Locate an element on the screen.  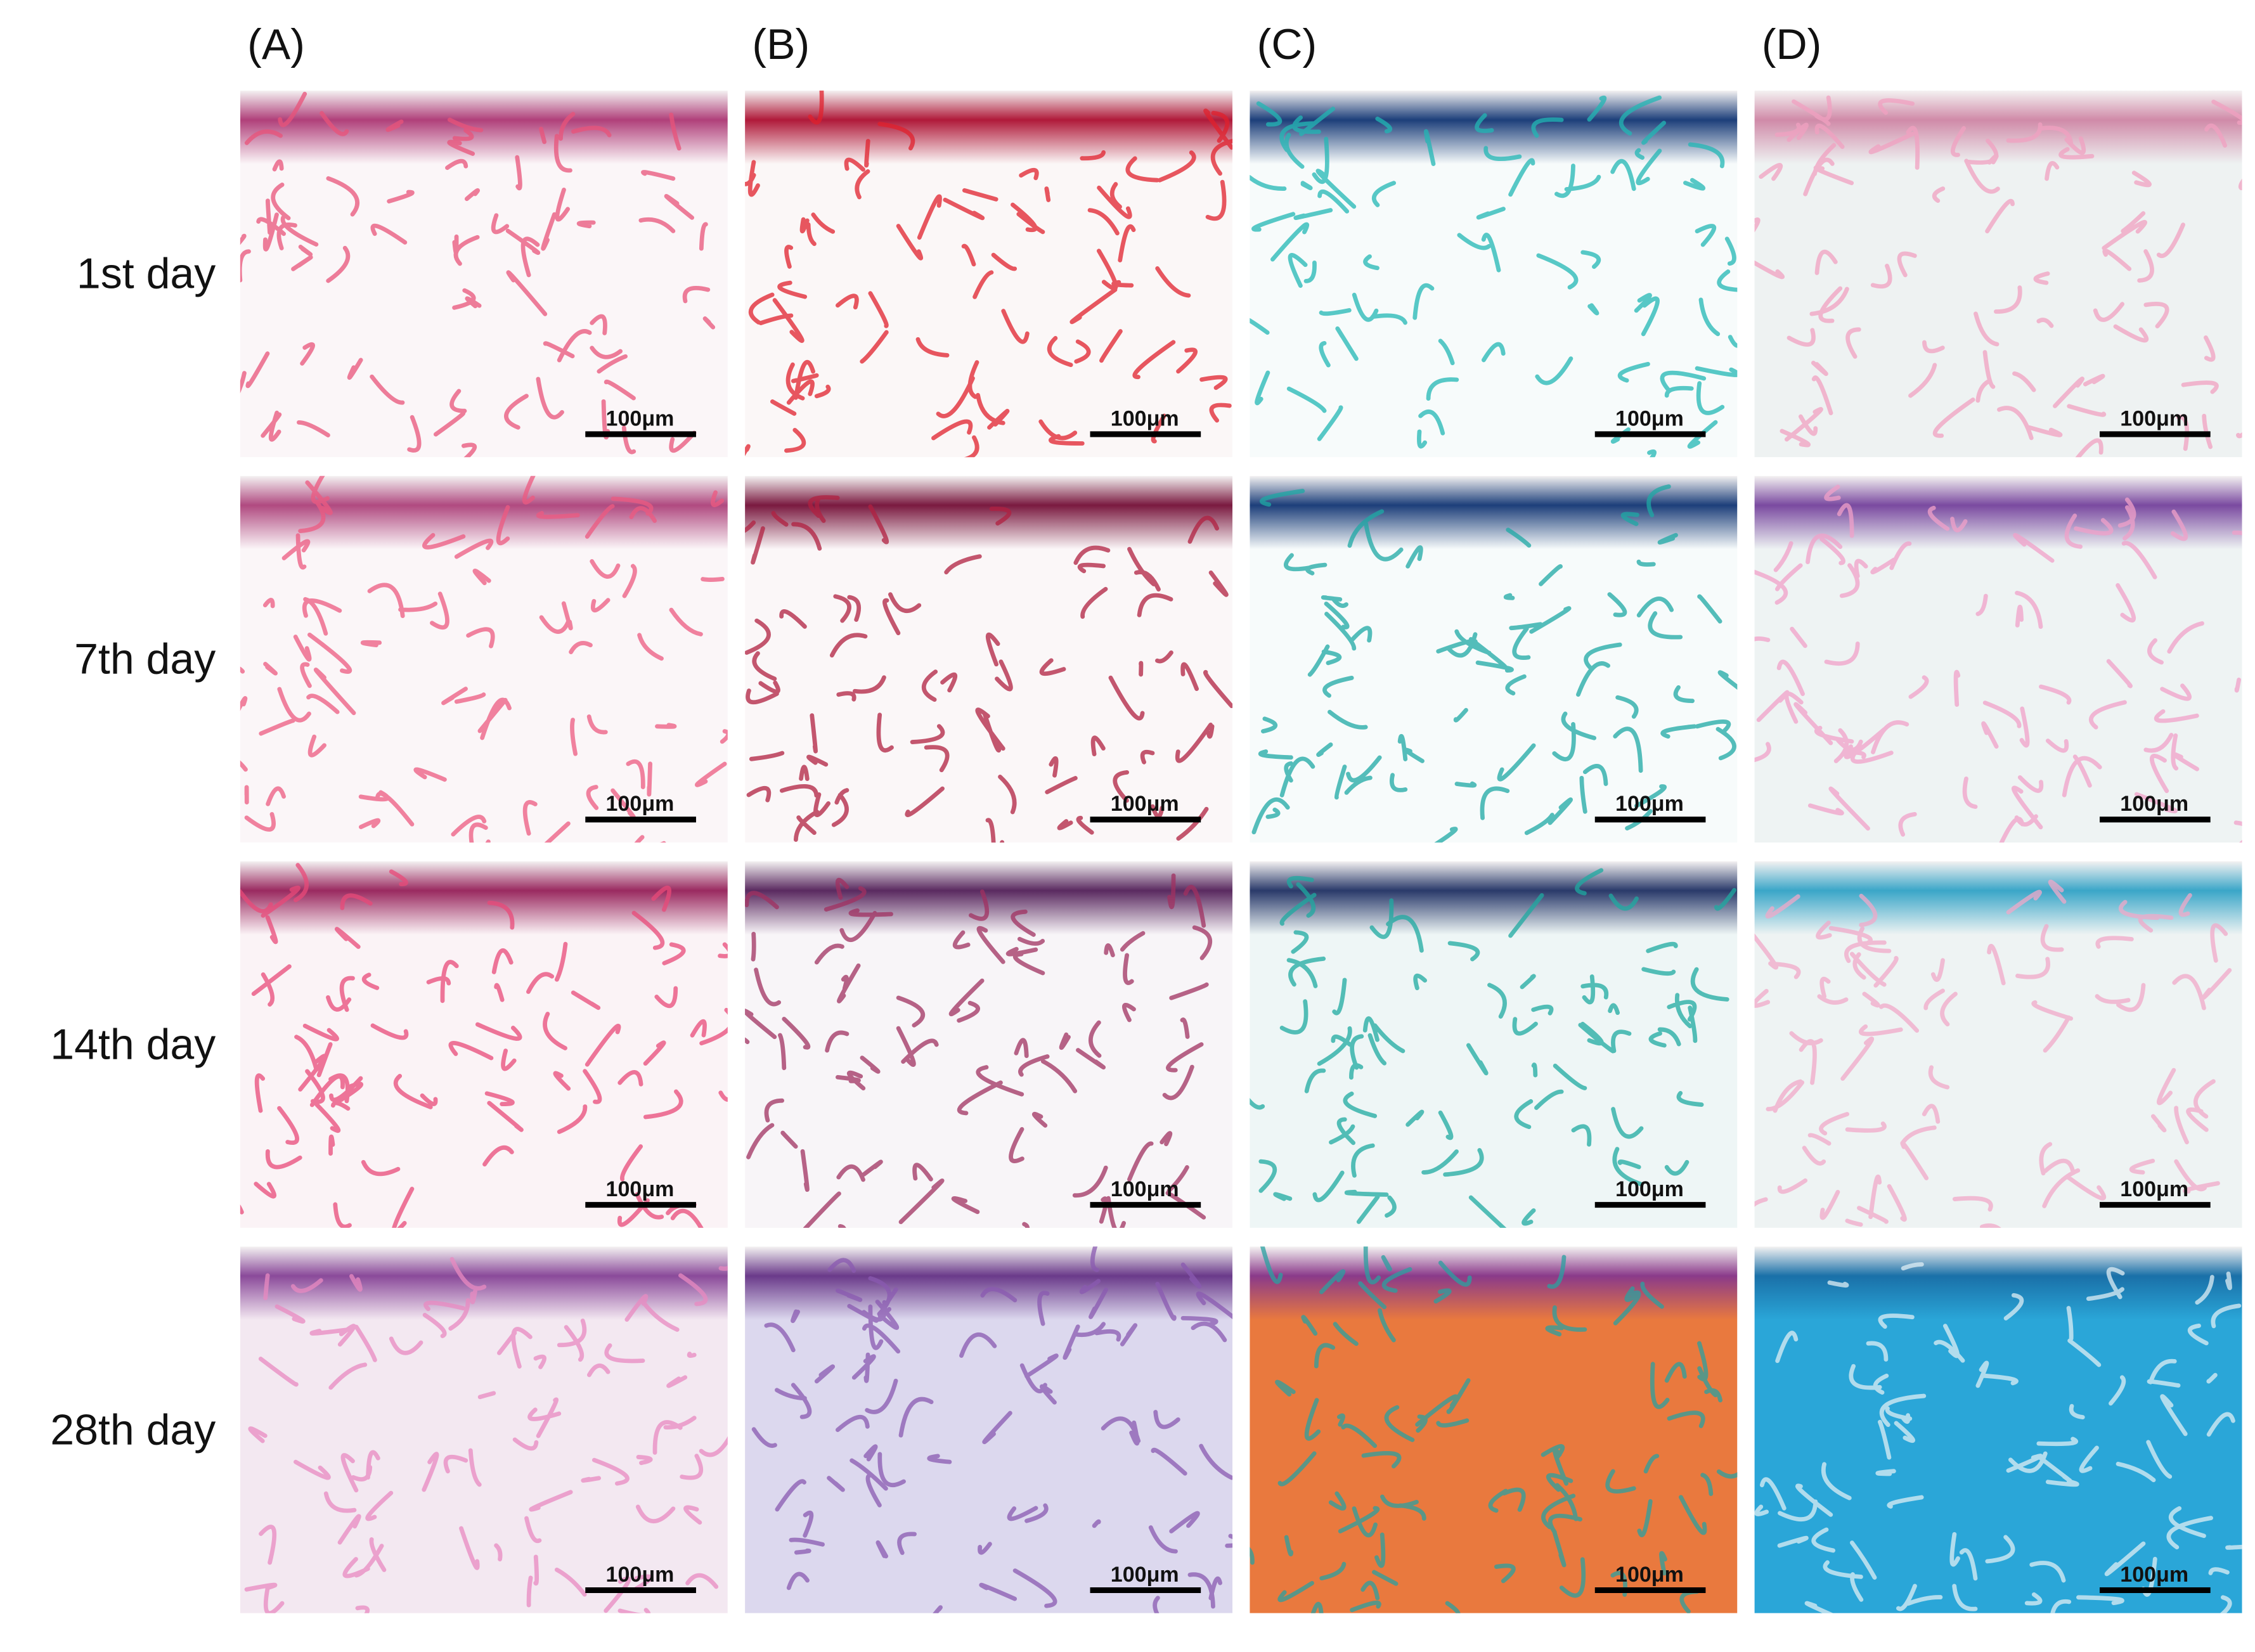
column-label: (C) is located at coordinates (1287, 44).